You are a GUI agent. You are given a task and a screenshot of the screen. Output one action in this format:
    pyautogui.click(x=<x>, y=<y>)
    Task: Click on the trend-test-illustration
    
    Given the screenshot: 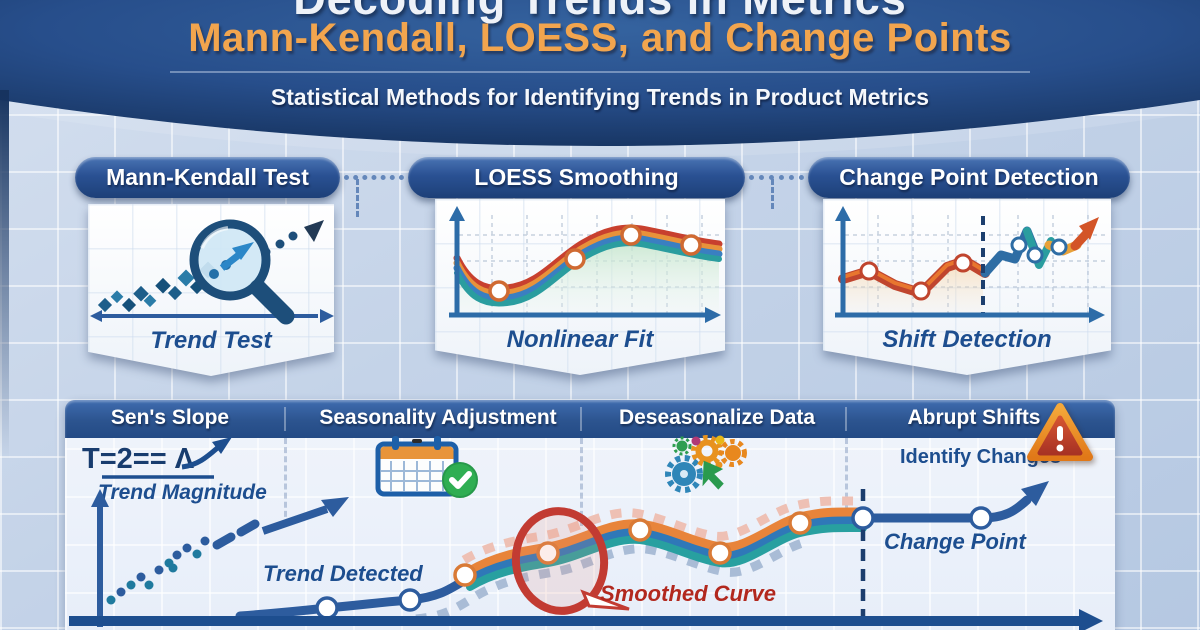 What is the action you would take?
    pyautogui.click(x=212, y=272)
    